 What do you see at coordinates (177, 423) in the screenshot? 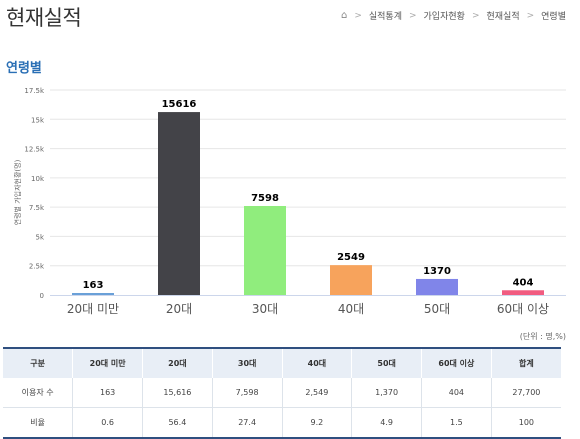
I see `table-cell: 56.4` at bounding box center [177, 423].